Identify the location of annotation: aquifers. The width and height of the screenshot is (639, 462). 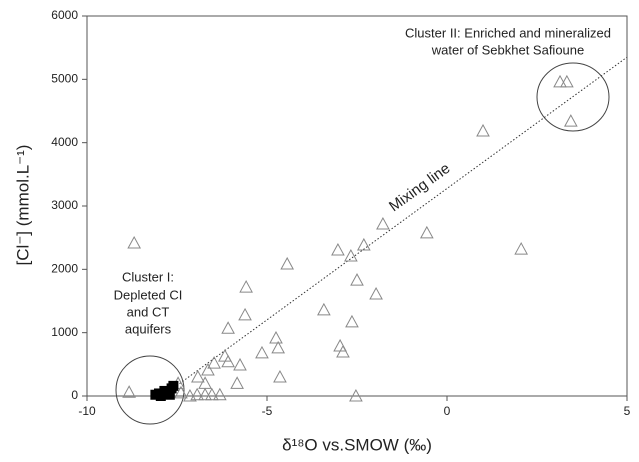
(148, 328).